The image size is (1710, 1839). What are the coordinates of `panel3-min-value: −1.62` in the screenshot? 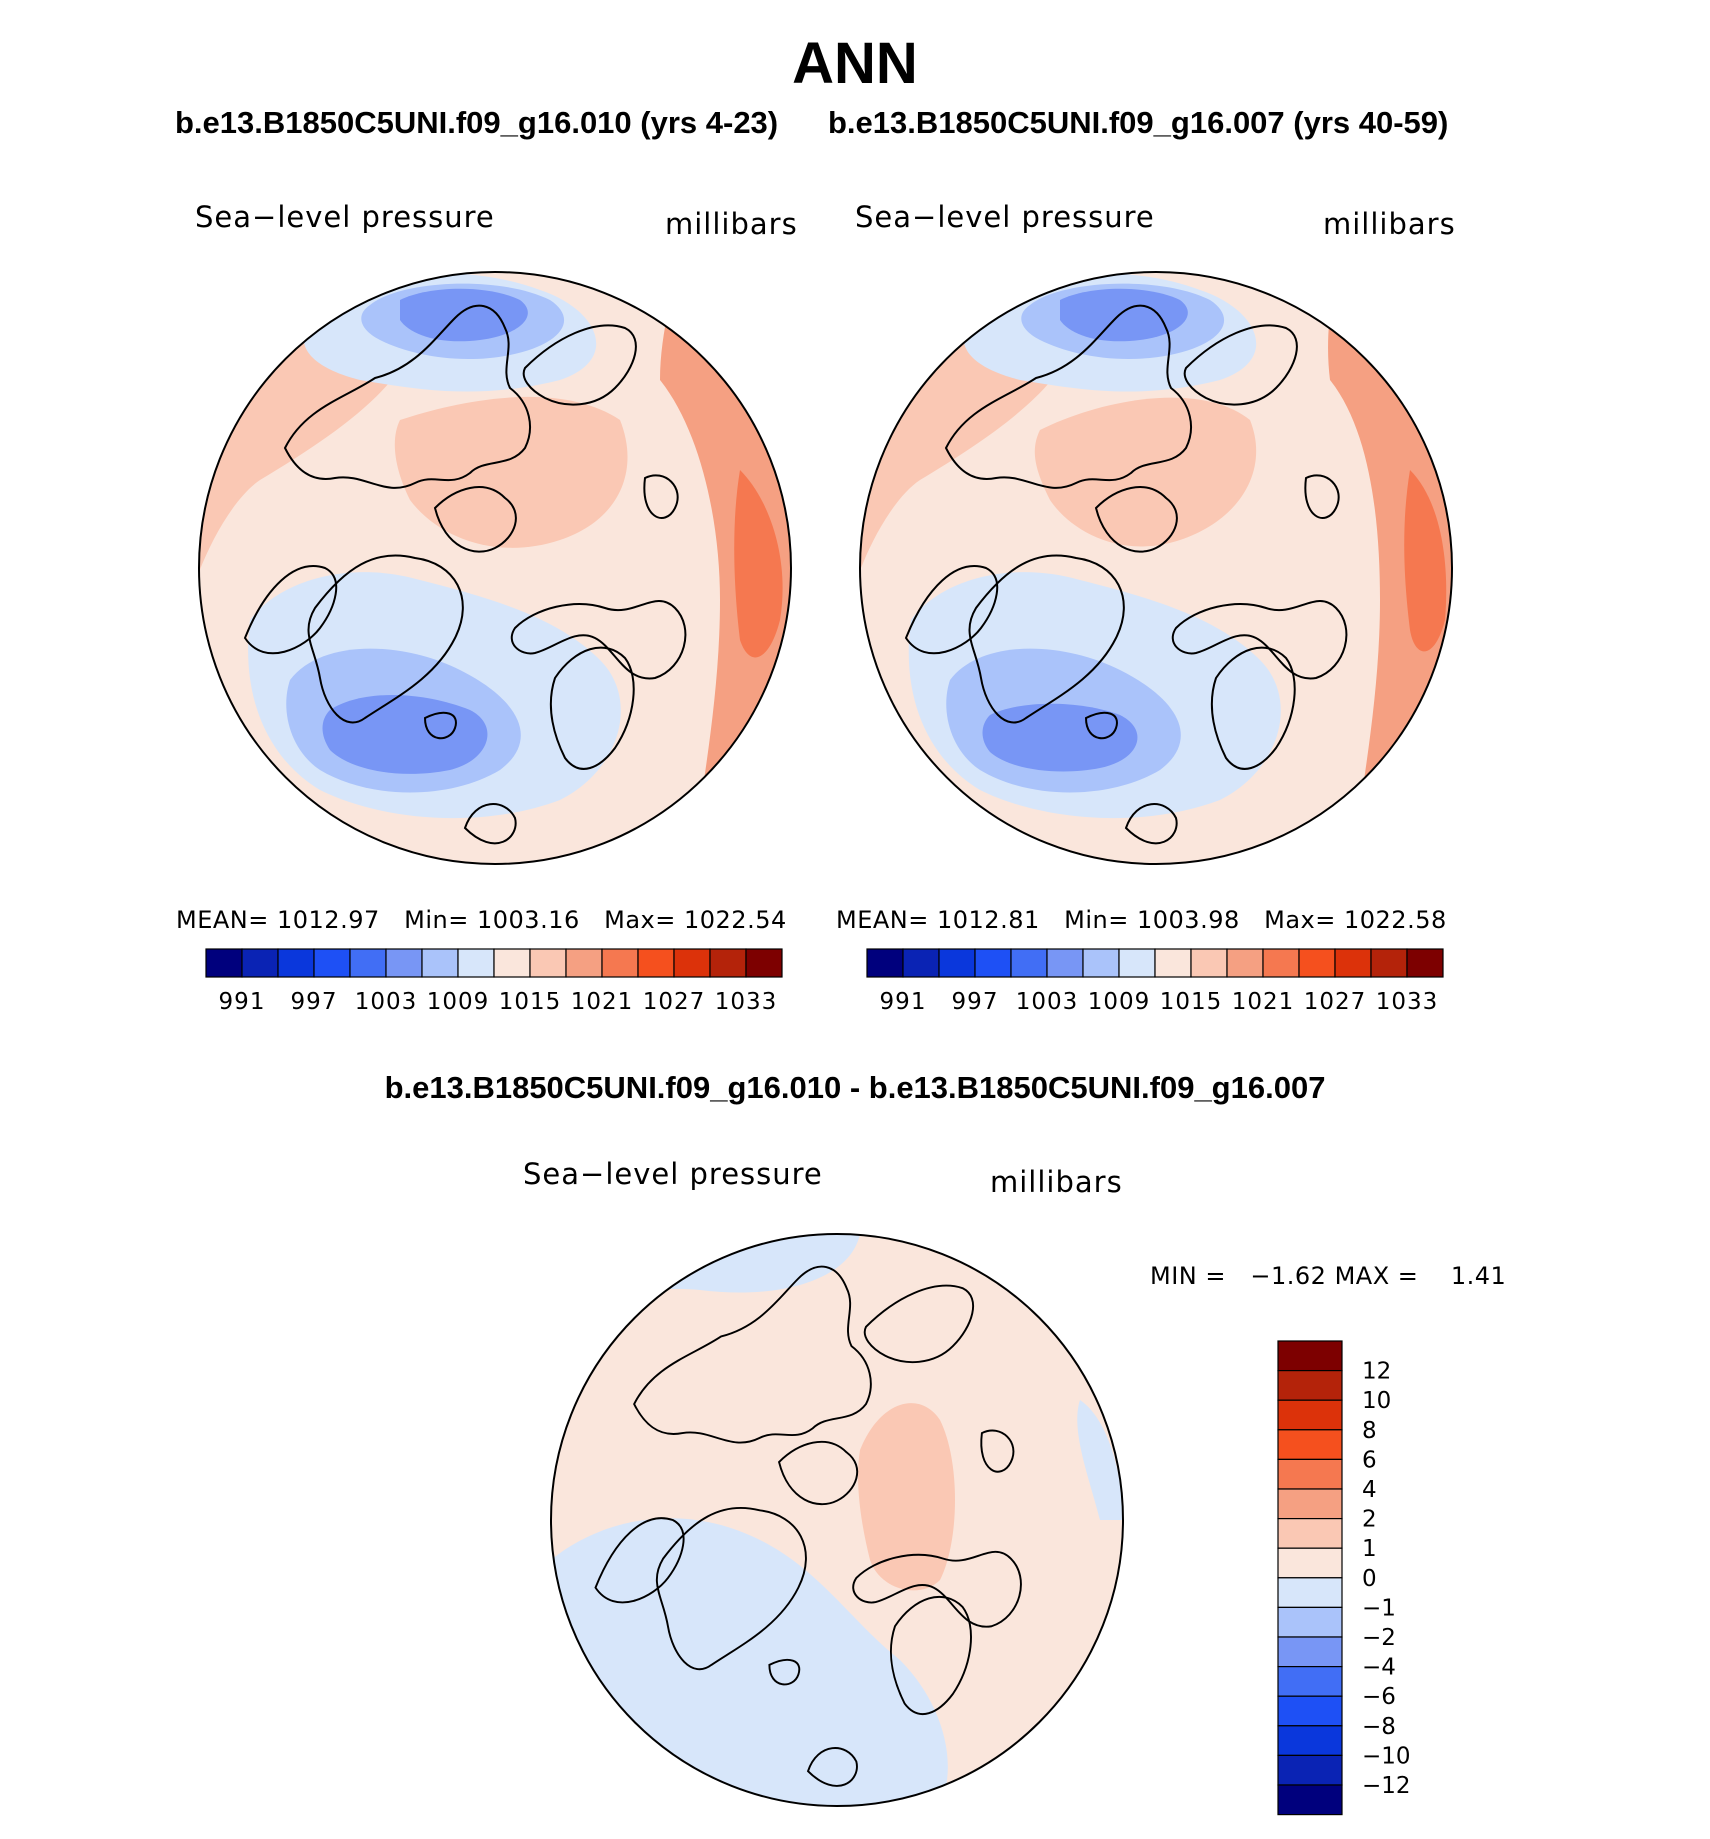 It's located at (1288, 1276).